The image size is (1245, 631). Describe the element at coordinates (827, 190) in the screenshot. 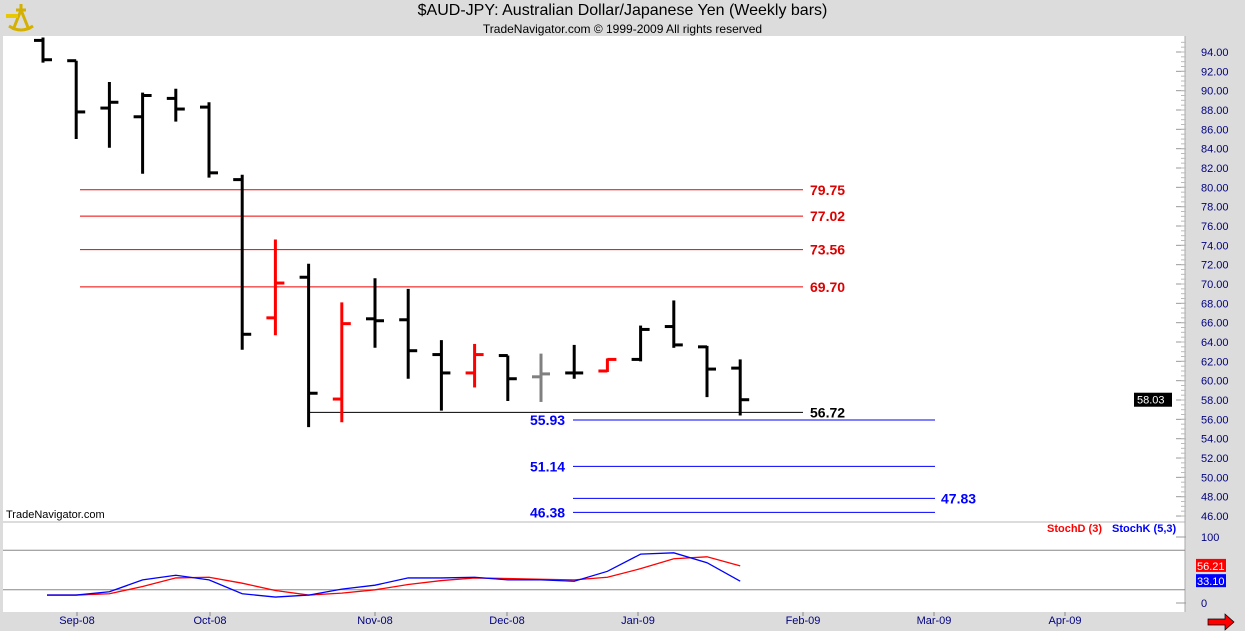

I see `level-label: 79.75` at that location.